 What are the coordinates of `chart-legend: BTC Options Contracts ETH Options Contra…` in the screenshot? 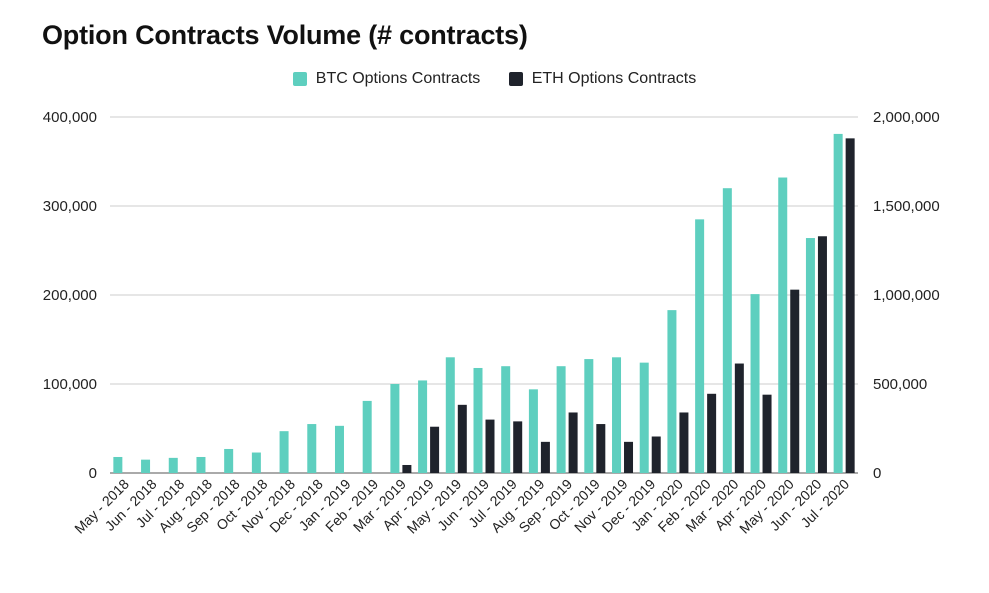 It's located at (494, 80).